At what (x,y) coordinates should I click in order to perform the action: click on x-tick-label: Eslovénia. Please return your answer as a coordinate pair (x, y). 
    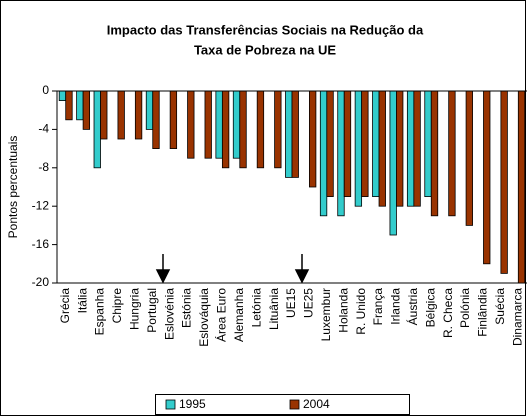
    Looking at the image, I should click on (169, 314).